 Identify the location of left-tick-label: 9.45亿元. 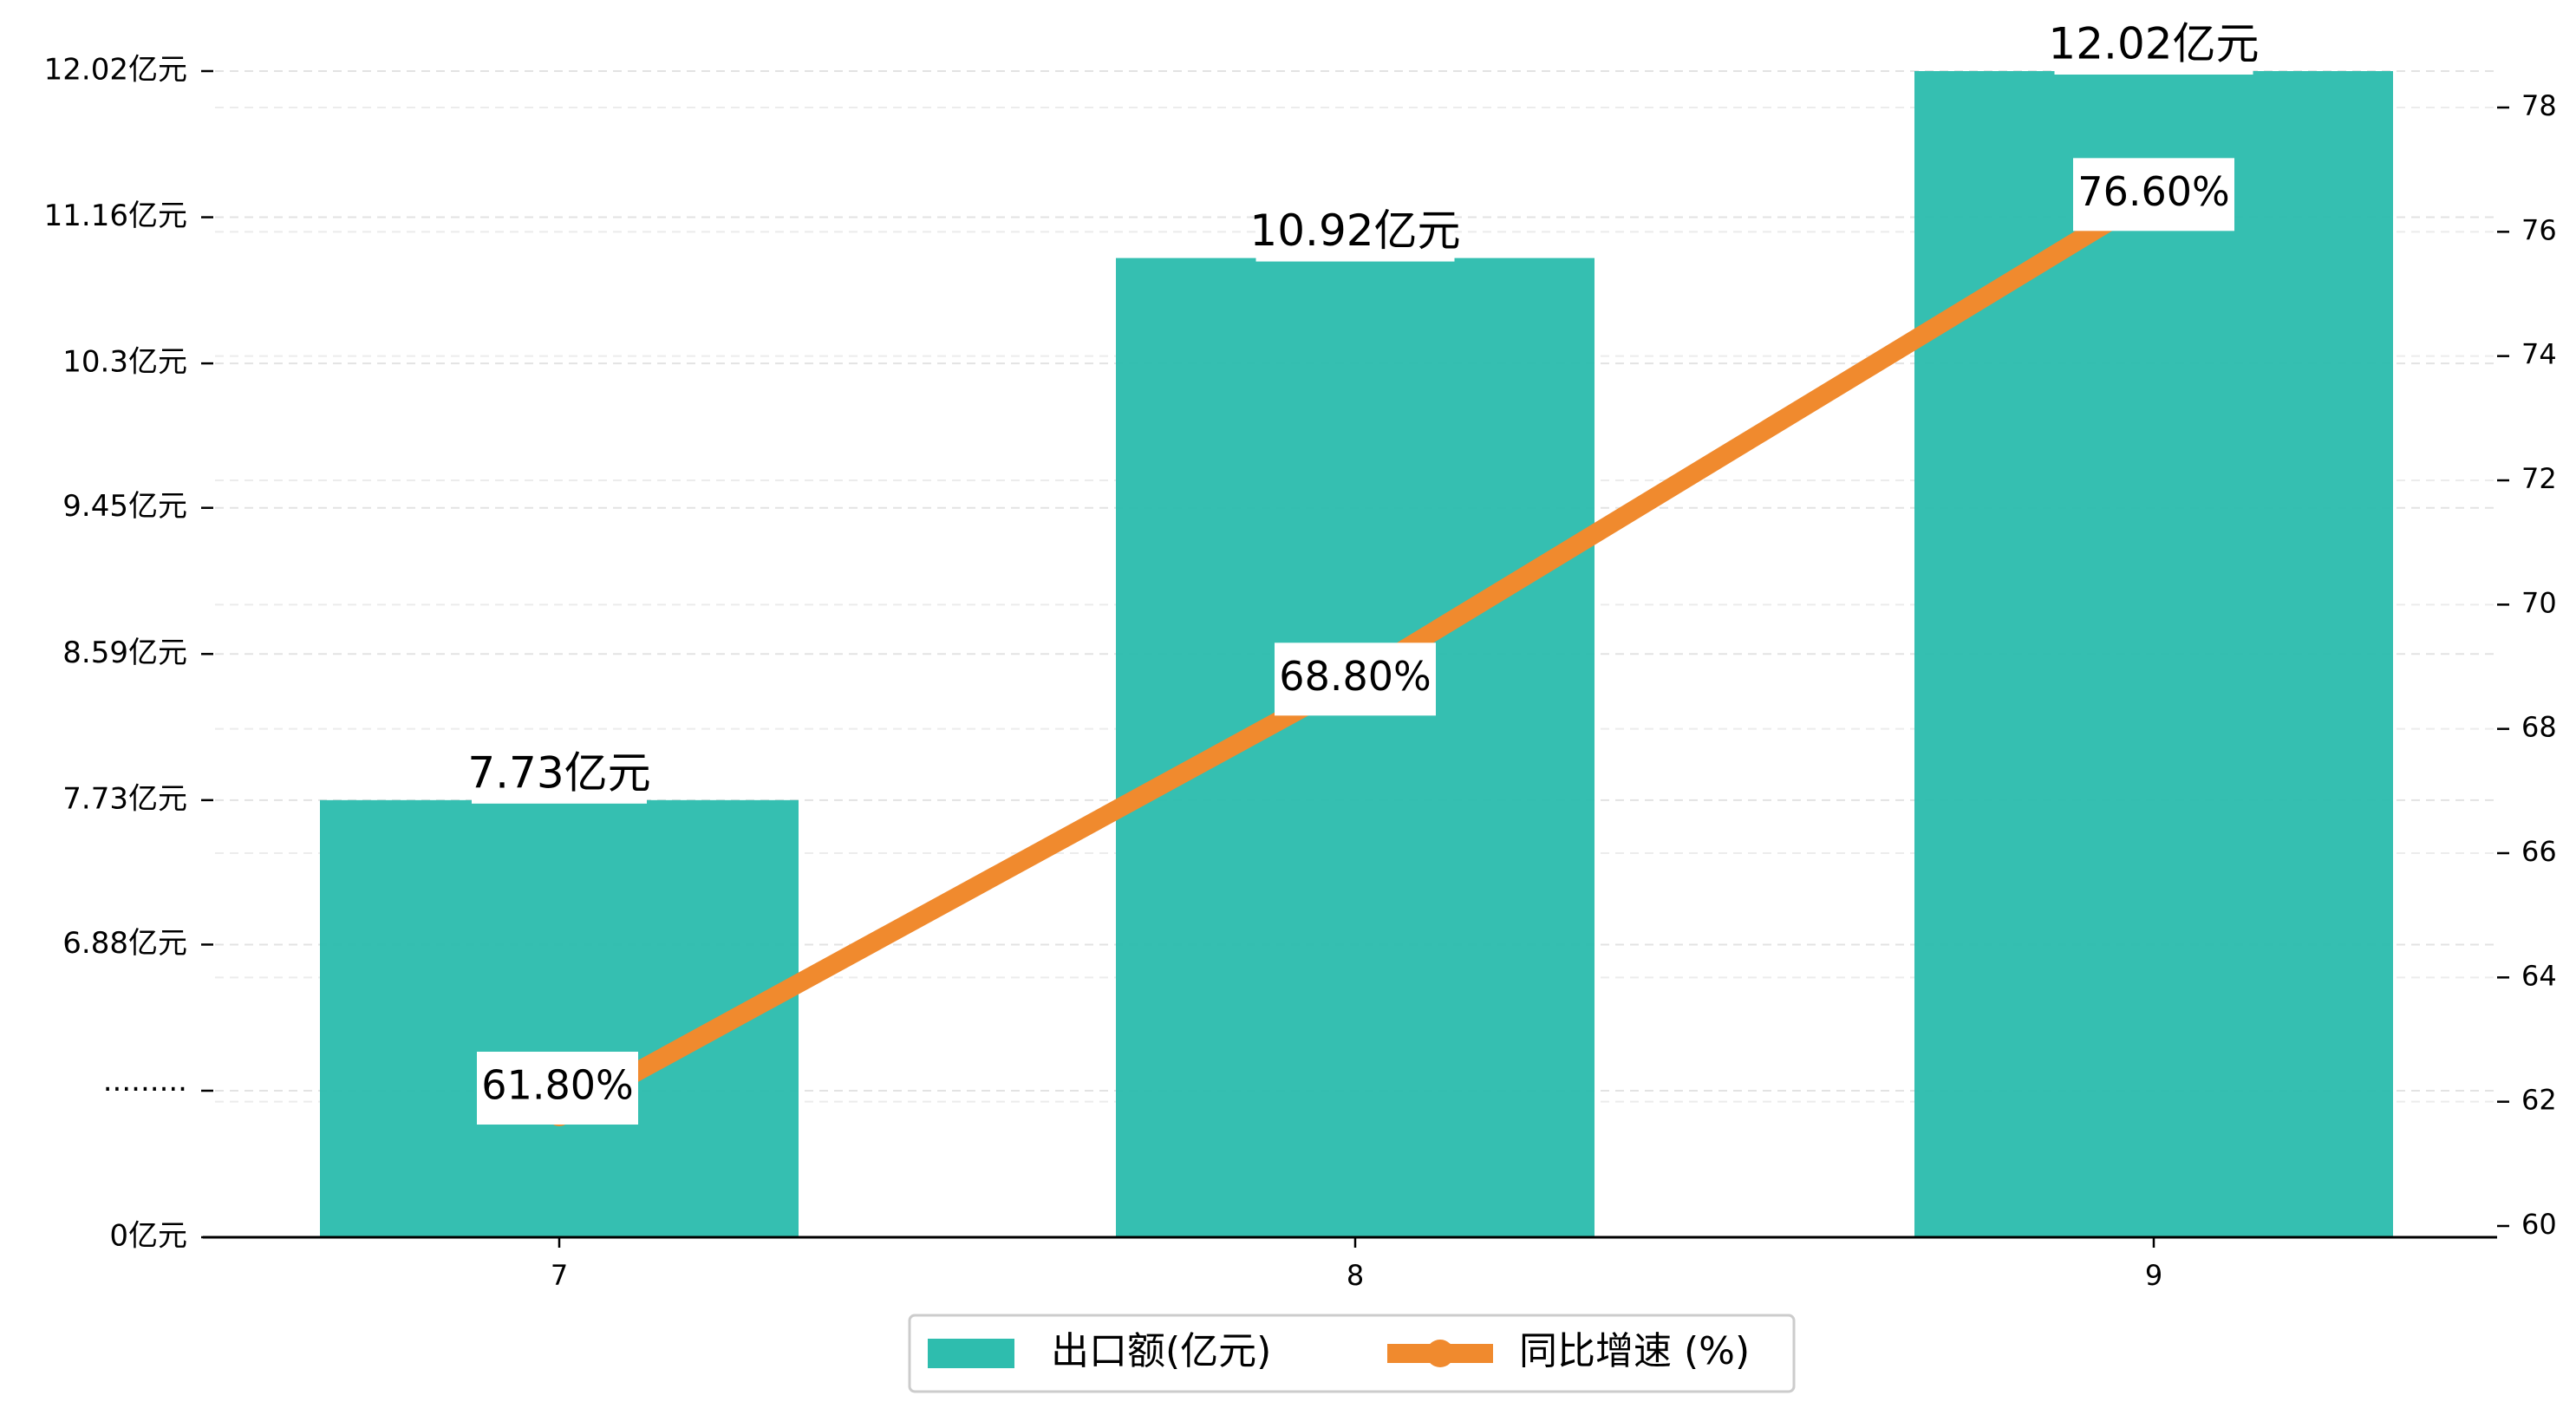
(125, 506).